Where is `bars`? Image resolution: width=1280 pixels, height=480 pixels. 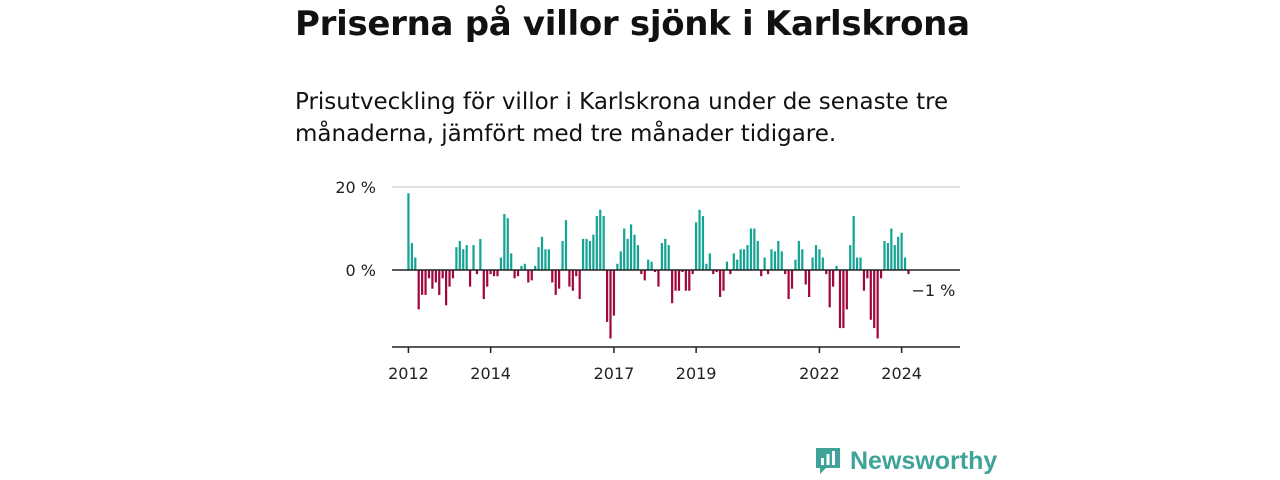
bars is located at coordinates (658, 266).